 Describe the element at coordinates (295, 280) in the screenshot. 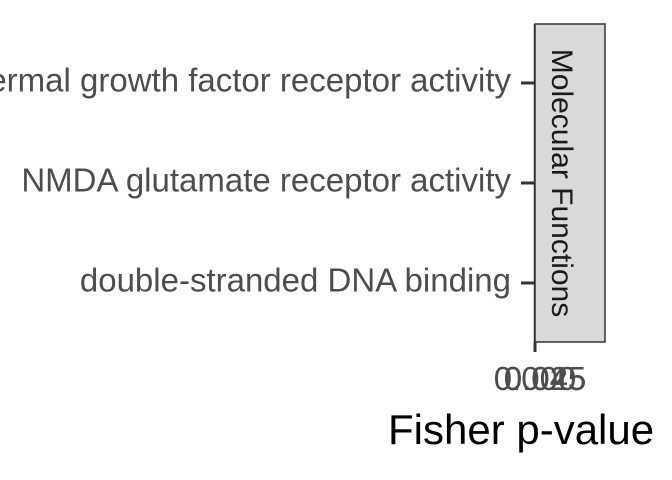

I see `category-label: double-stranded DNA binding` at that location.